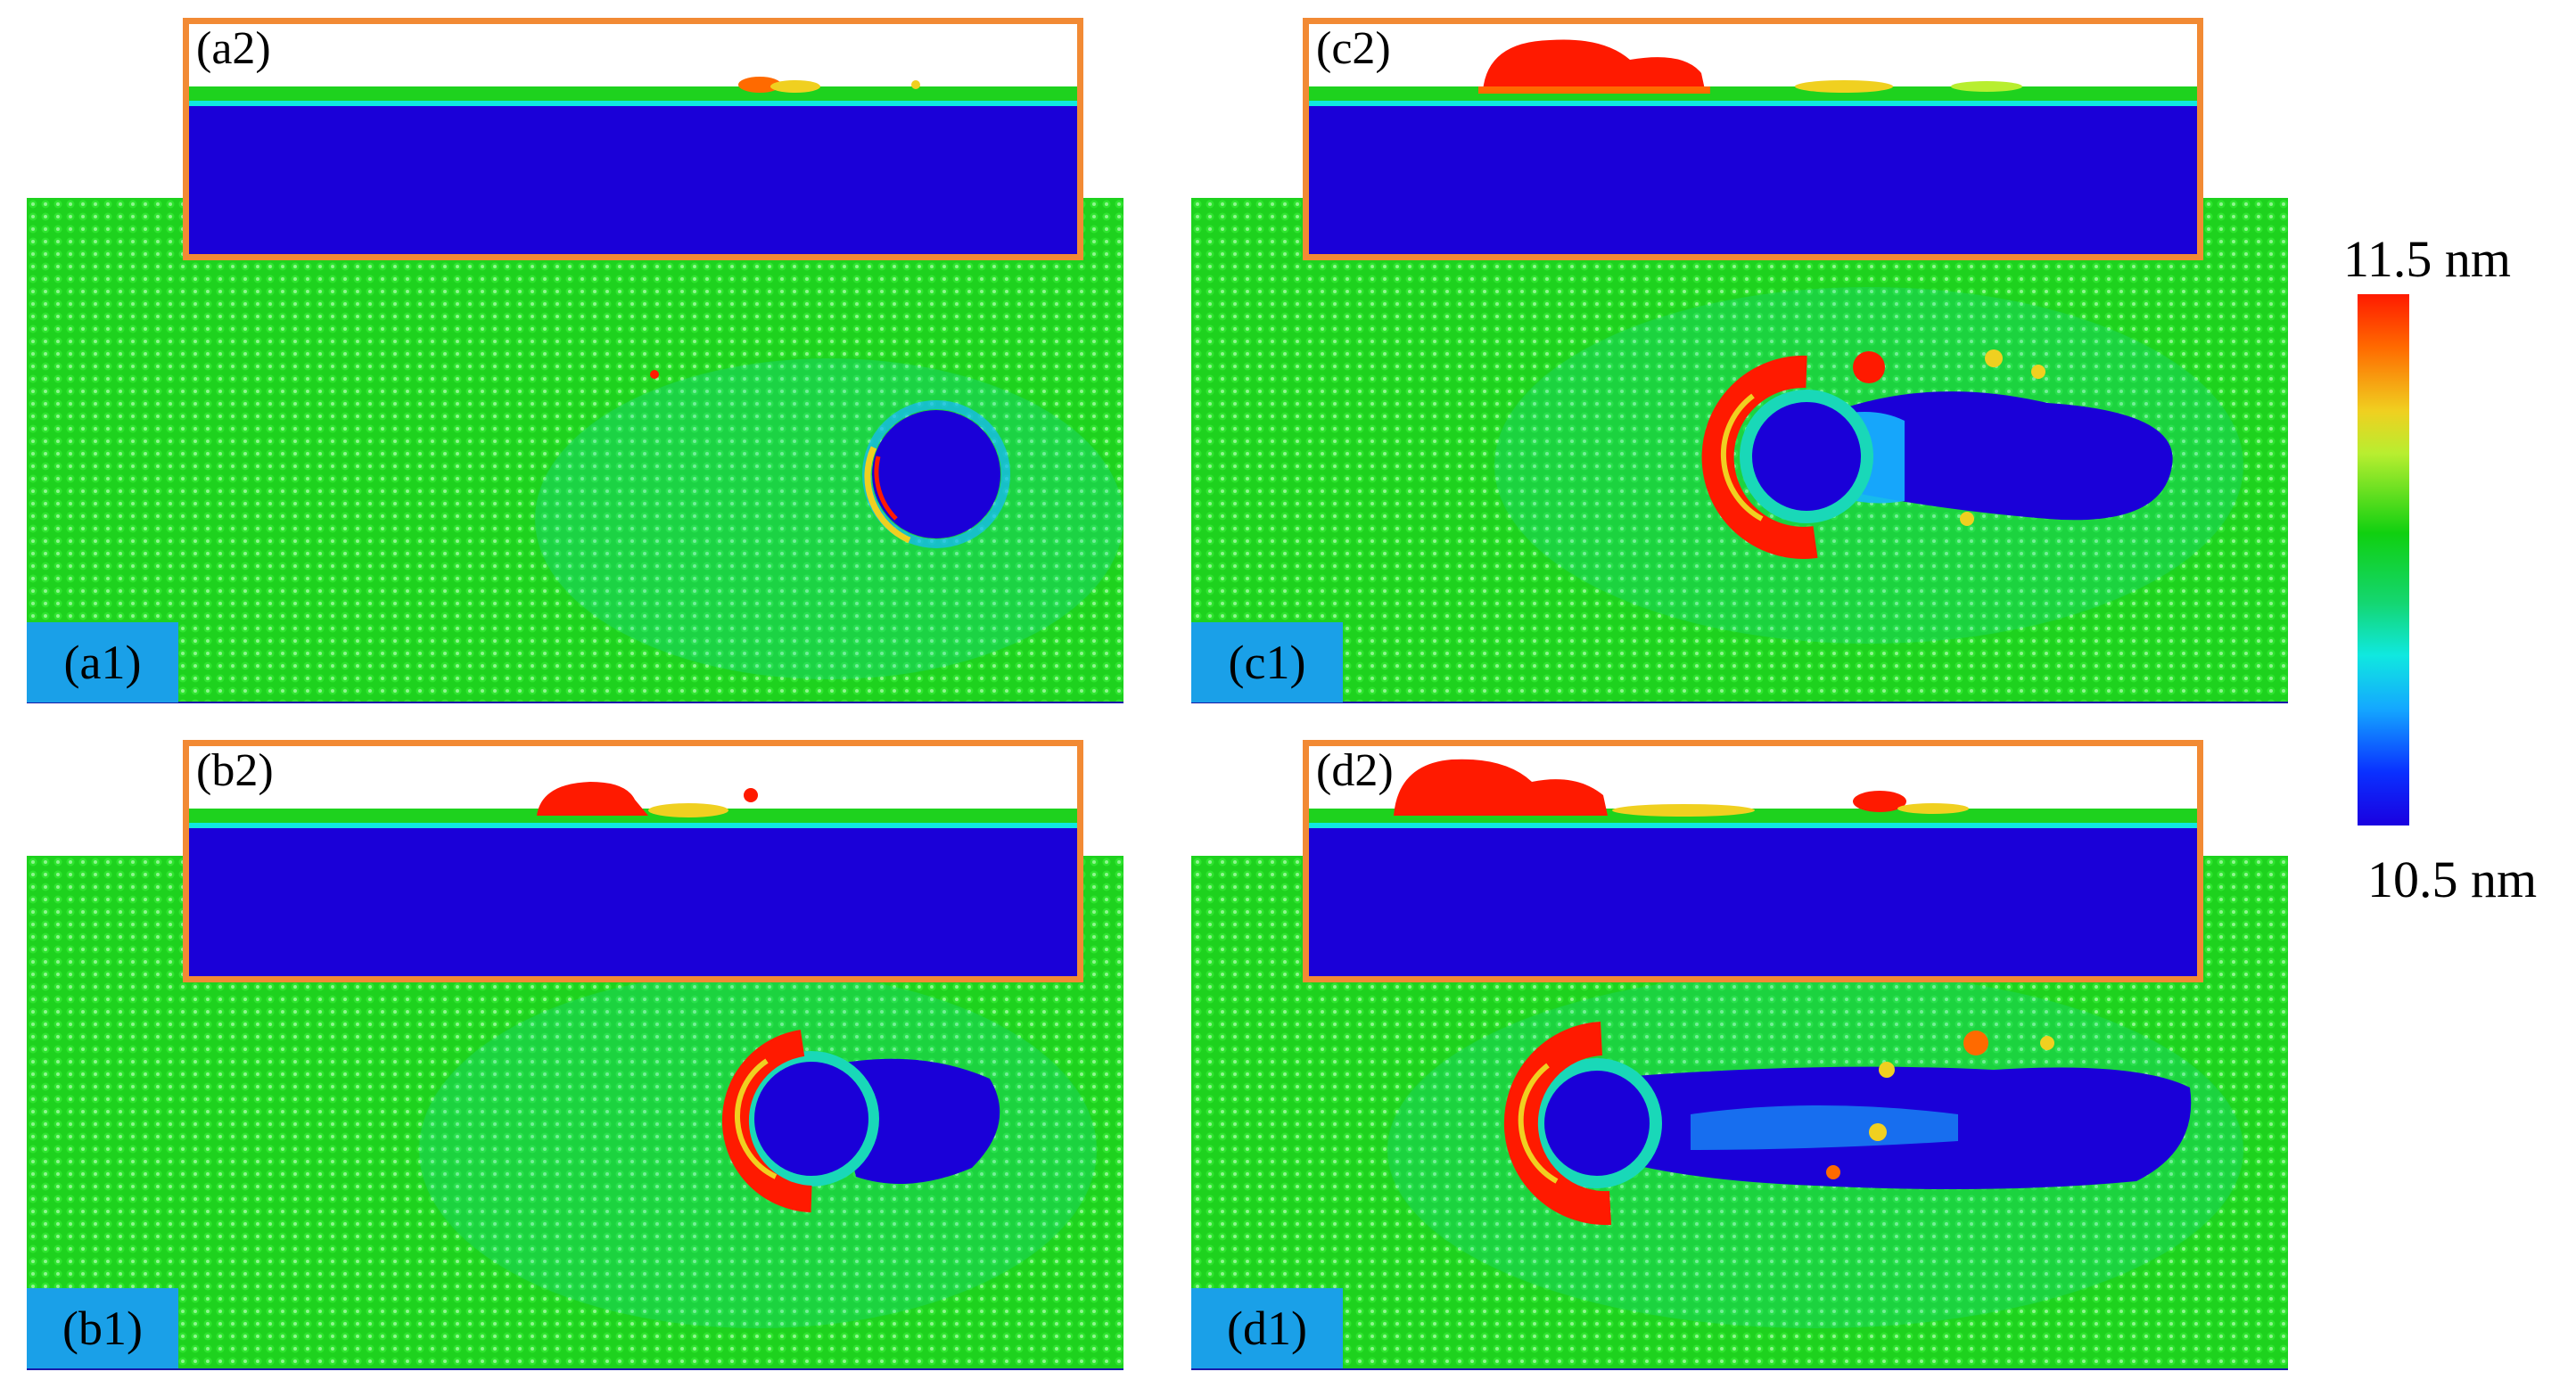 The image size is (2576, 1388). I want to click on cross-section-a, so click(633, 165).